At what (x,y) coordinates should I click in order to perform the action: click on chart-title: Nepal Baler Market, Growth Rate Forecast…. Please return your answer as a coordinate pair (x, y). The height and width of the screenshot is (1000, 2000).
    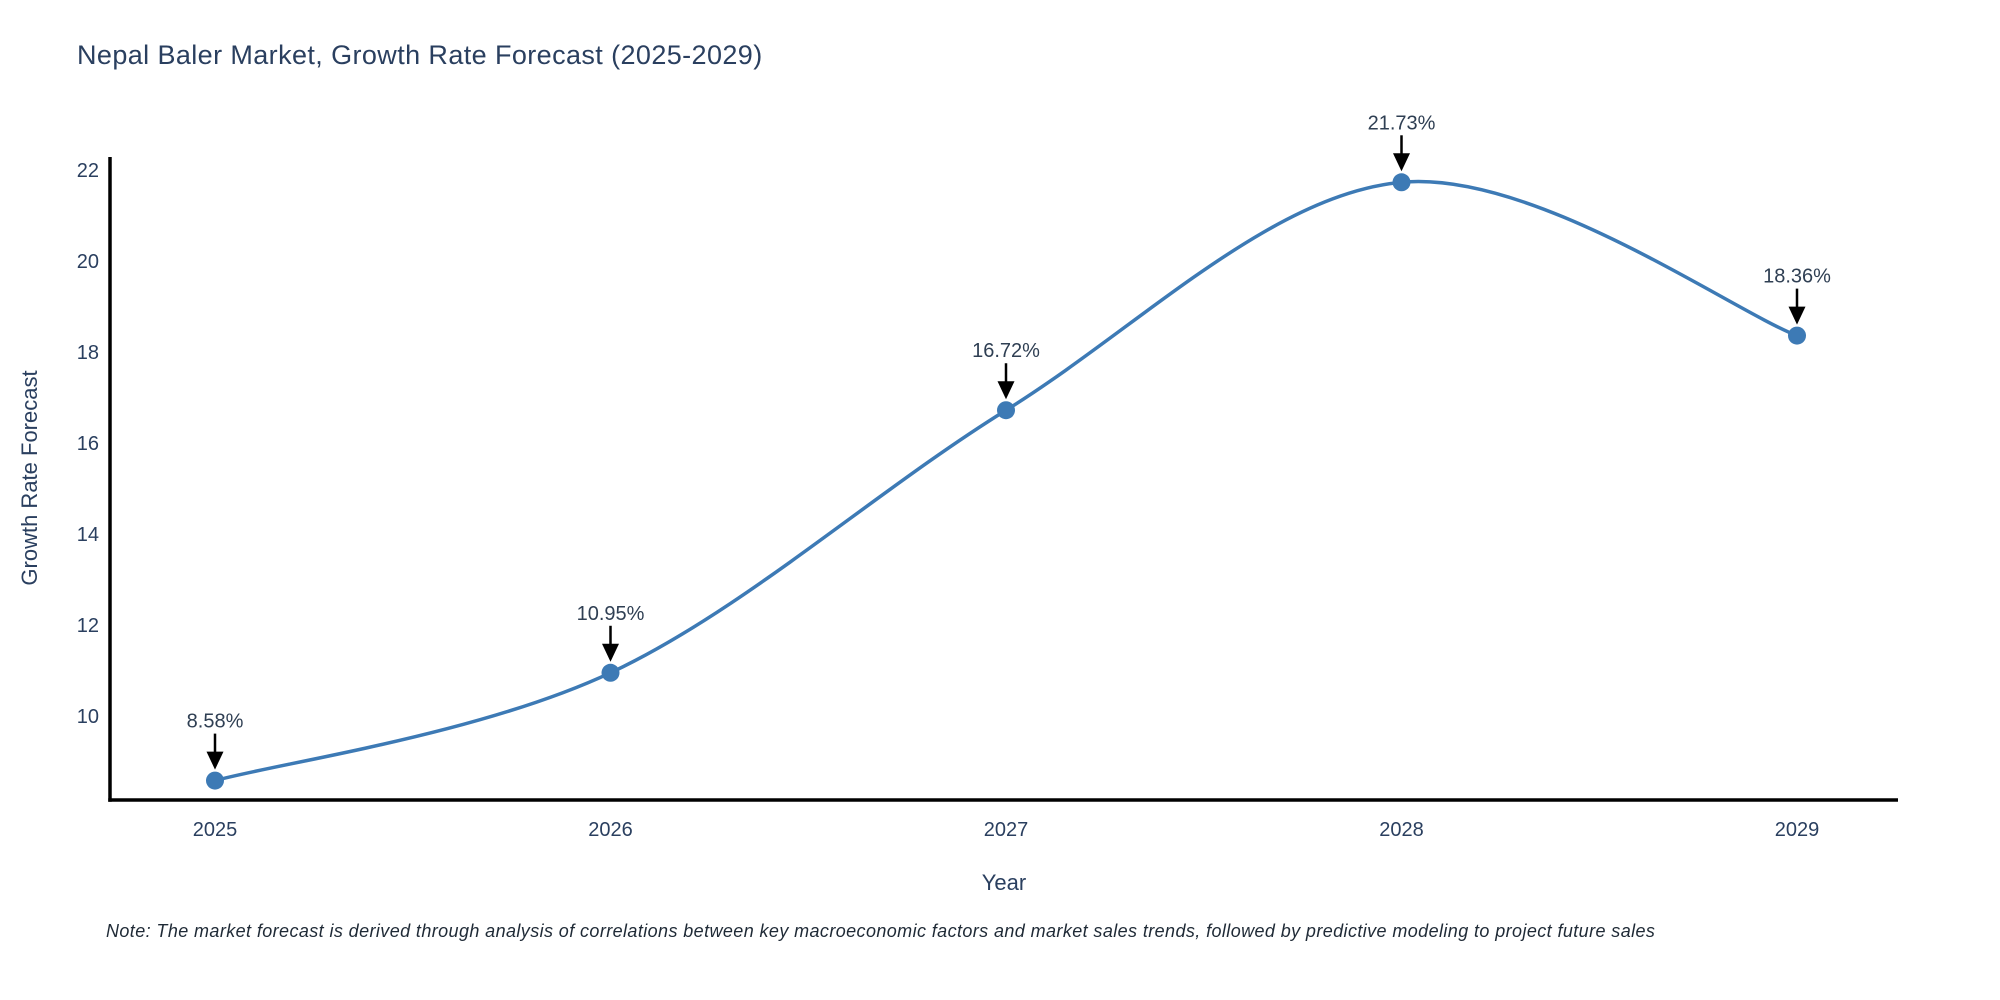
    Looking at the image, I should click on (420, 55).